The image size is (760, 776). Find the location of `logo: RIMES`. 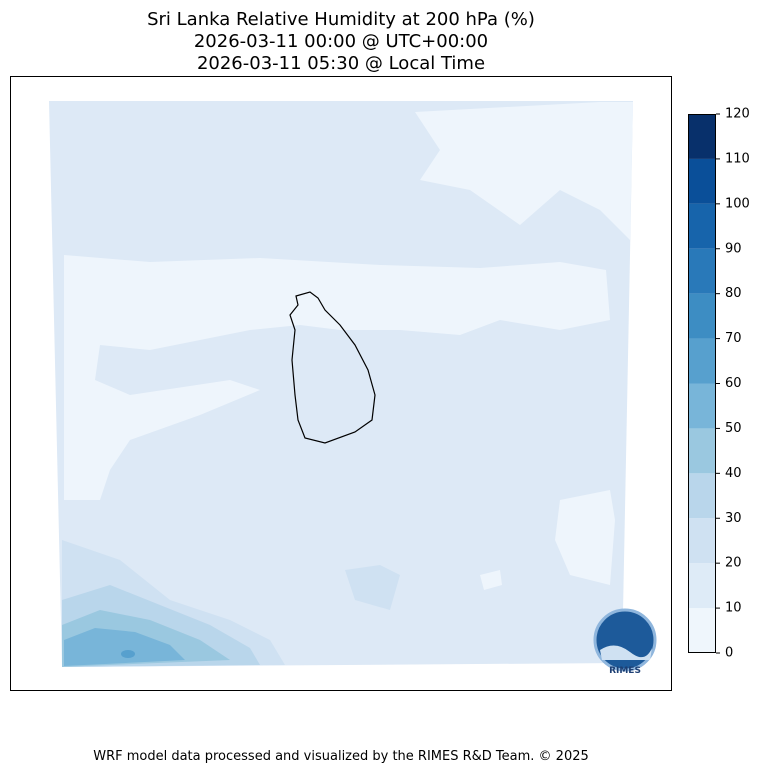

logo: RIMES is located at coordinates (625, 642).